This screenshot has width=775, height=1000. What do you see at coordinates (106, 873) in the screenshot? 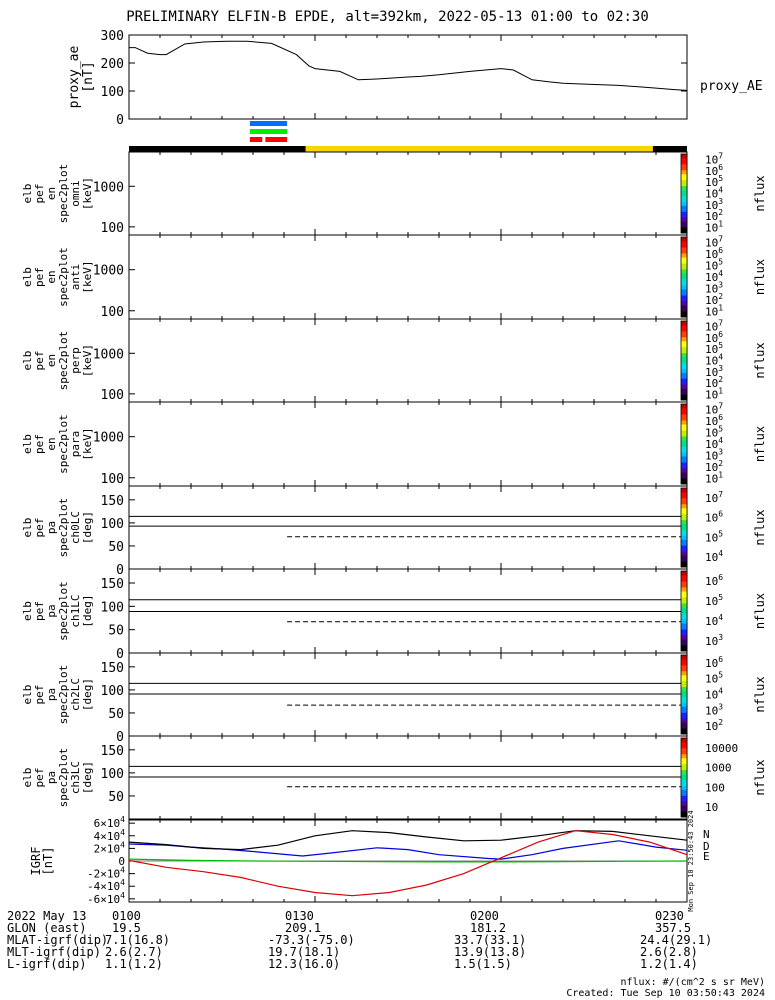
I see `igrf-ytick-label: -2×10⁴` at bounding box center [106, 873].